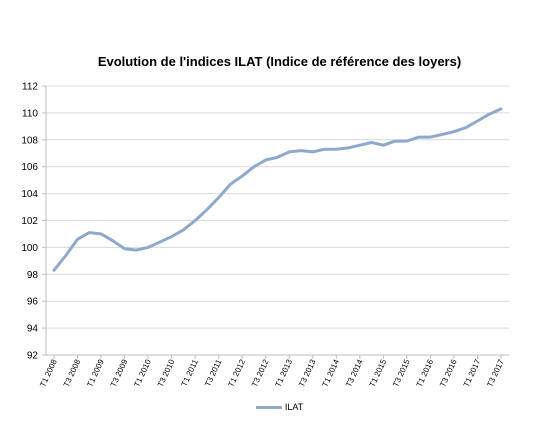  What do you see at coordinates (425, 373) in the screenshot?
I see `x-tick-label: T1 2016` at bounding box center [425, 373].